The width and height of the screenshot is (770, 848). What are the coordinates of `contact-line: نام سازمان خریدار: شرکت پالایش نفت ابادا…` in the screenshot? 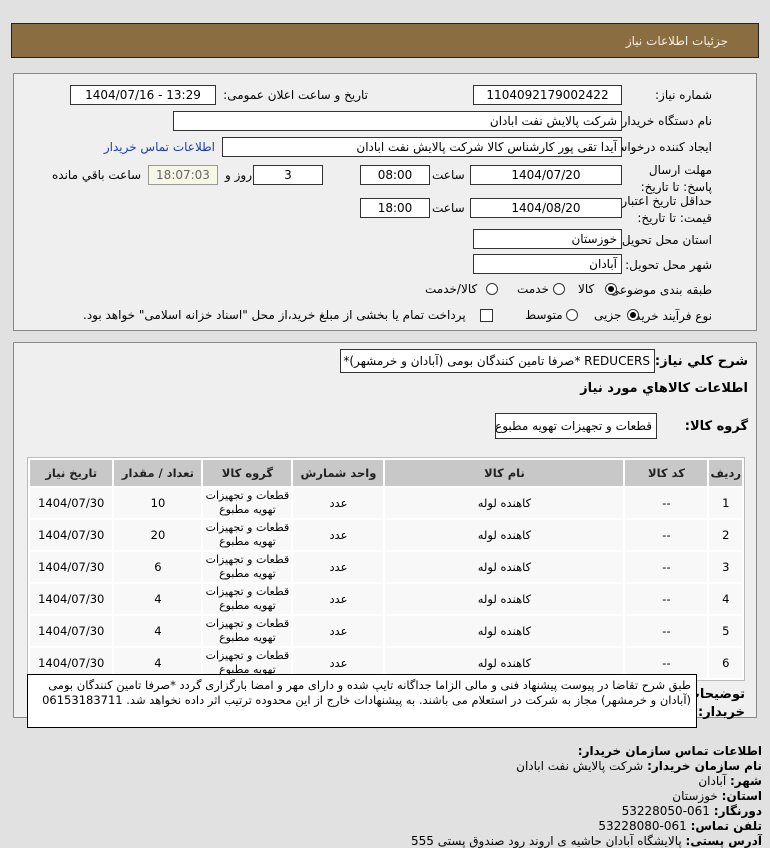 It's located at (639, 766).